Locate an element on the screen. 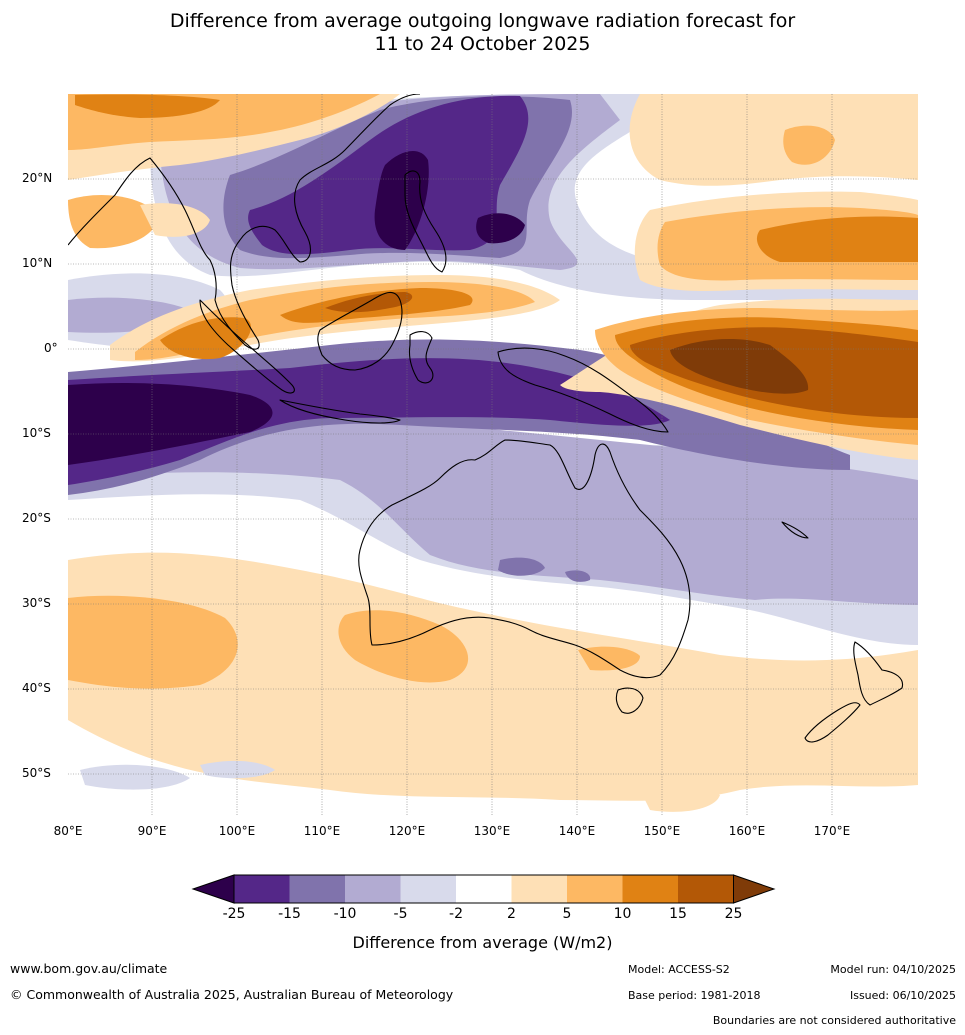  lat-label-40s: 40°S is located at coordinates (36, 688).